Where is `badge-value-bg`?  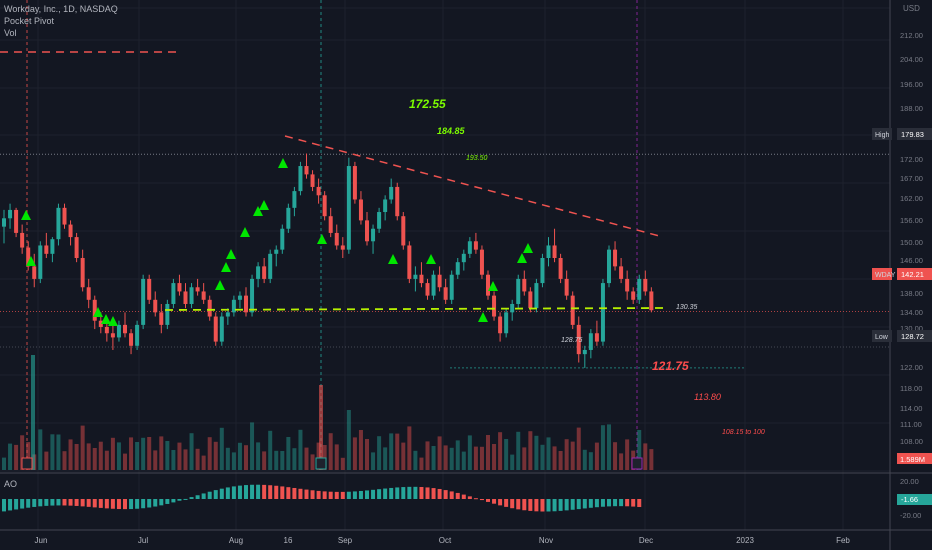
badge-value-bg is located at coordinates (914, 336).